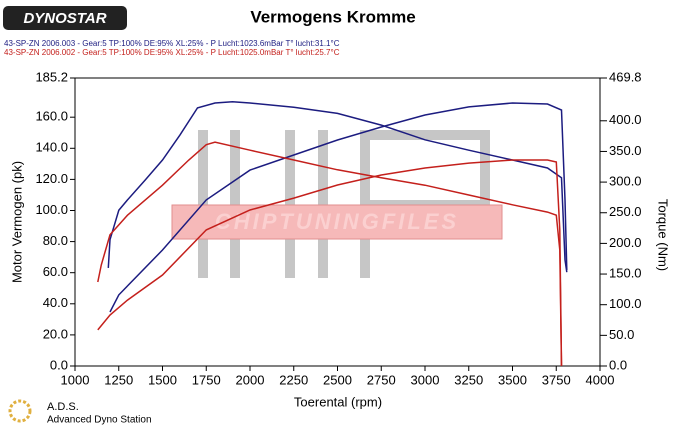 The image size is (685, 428). I want to click on logo: DYNOSTAR, so click(64, 18).